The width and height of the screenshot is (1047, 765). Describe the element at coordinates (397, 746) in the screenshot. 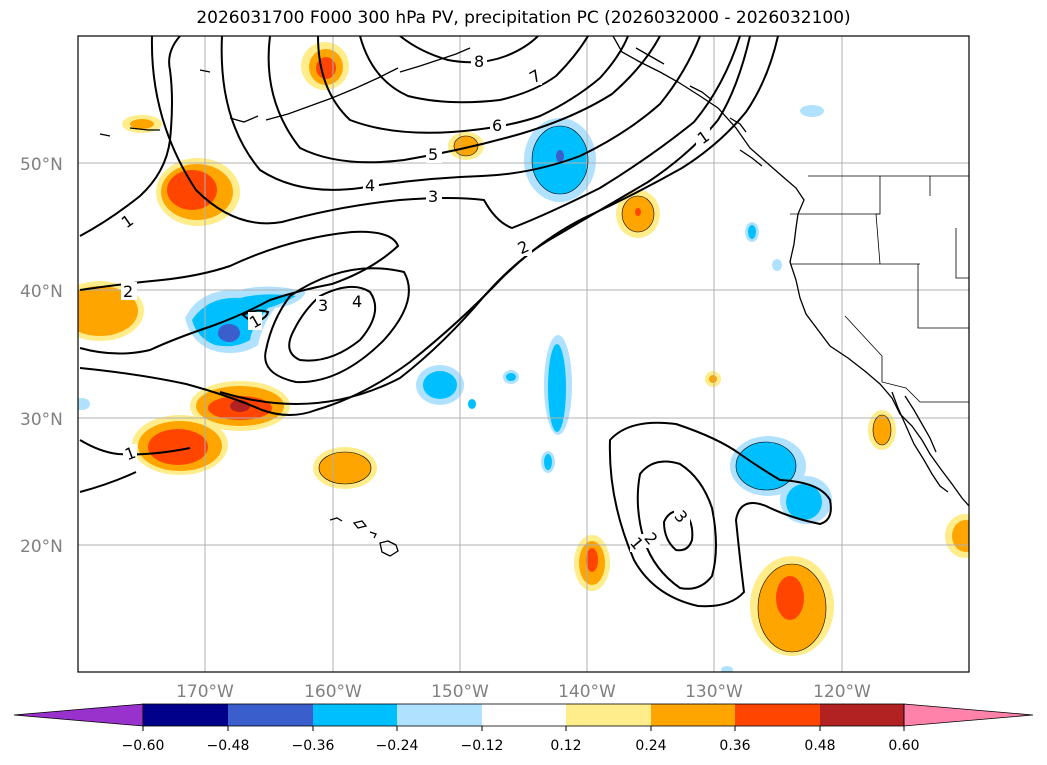

I see `colorbar-tick-4: −0.24` at that location.